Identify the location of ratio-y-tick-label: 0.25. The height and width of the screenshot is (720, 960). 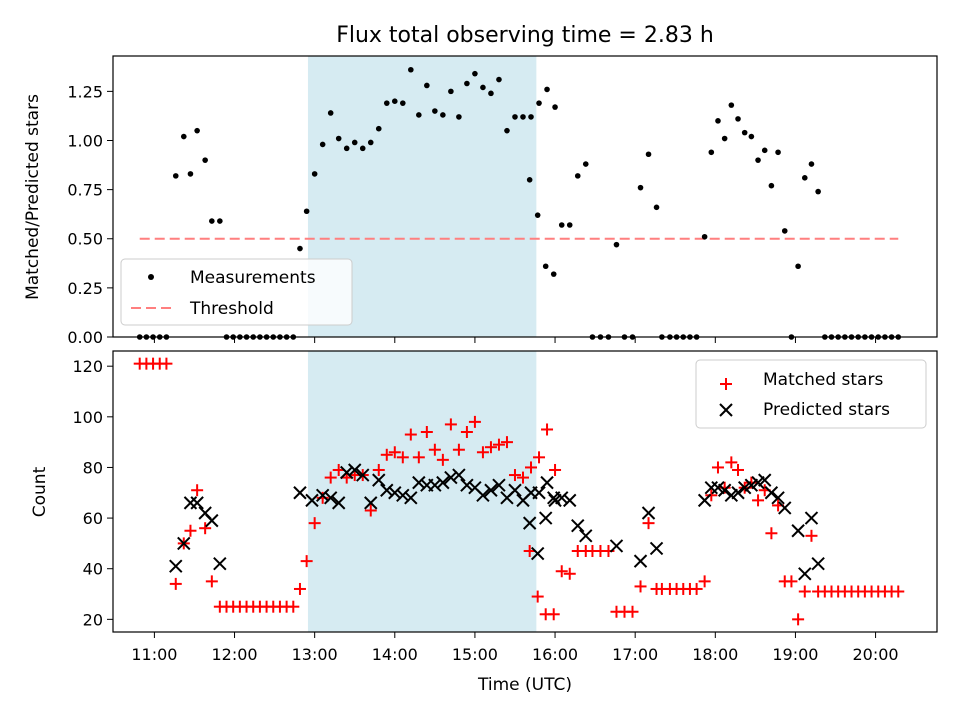
(85, 288).